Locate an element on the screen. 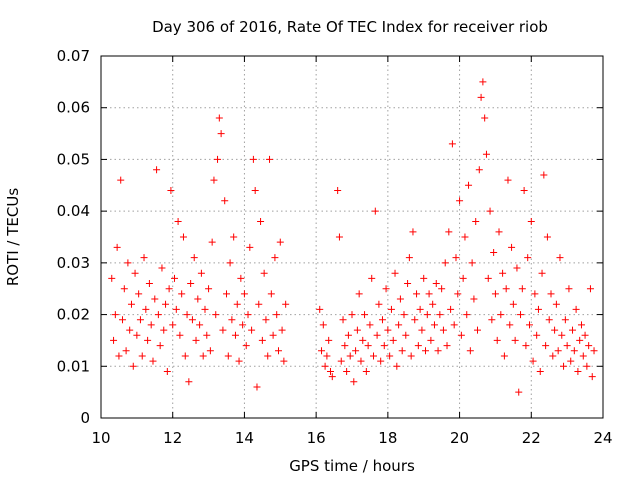  x-tick-label: 16 is located at coordinates (316, 438).